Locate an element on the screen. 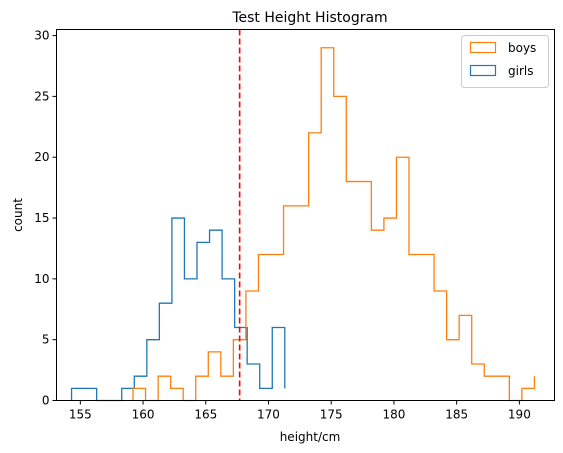  y-tick-label: 15 is located at coordinates (41, 218).